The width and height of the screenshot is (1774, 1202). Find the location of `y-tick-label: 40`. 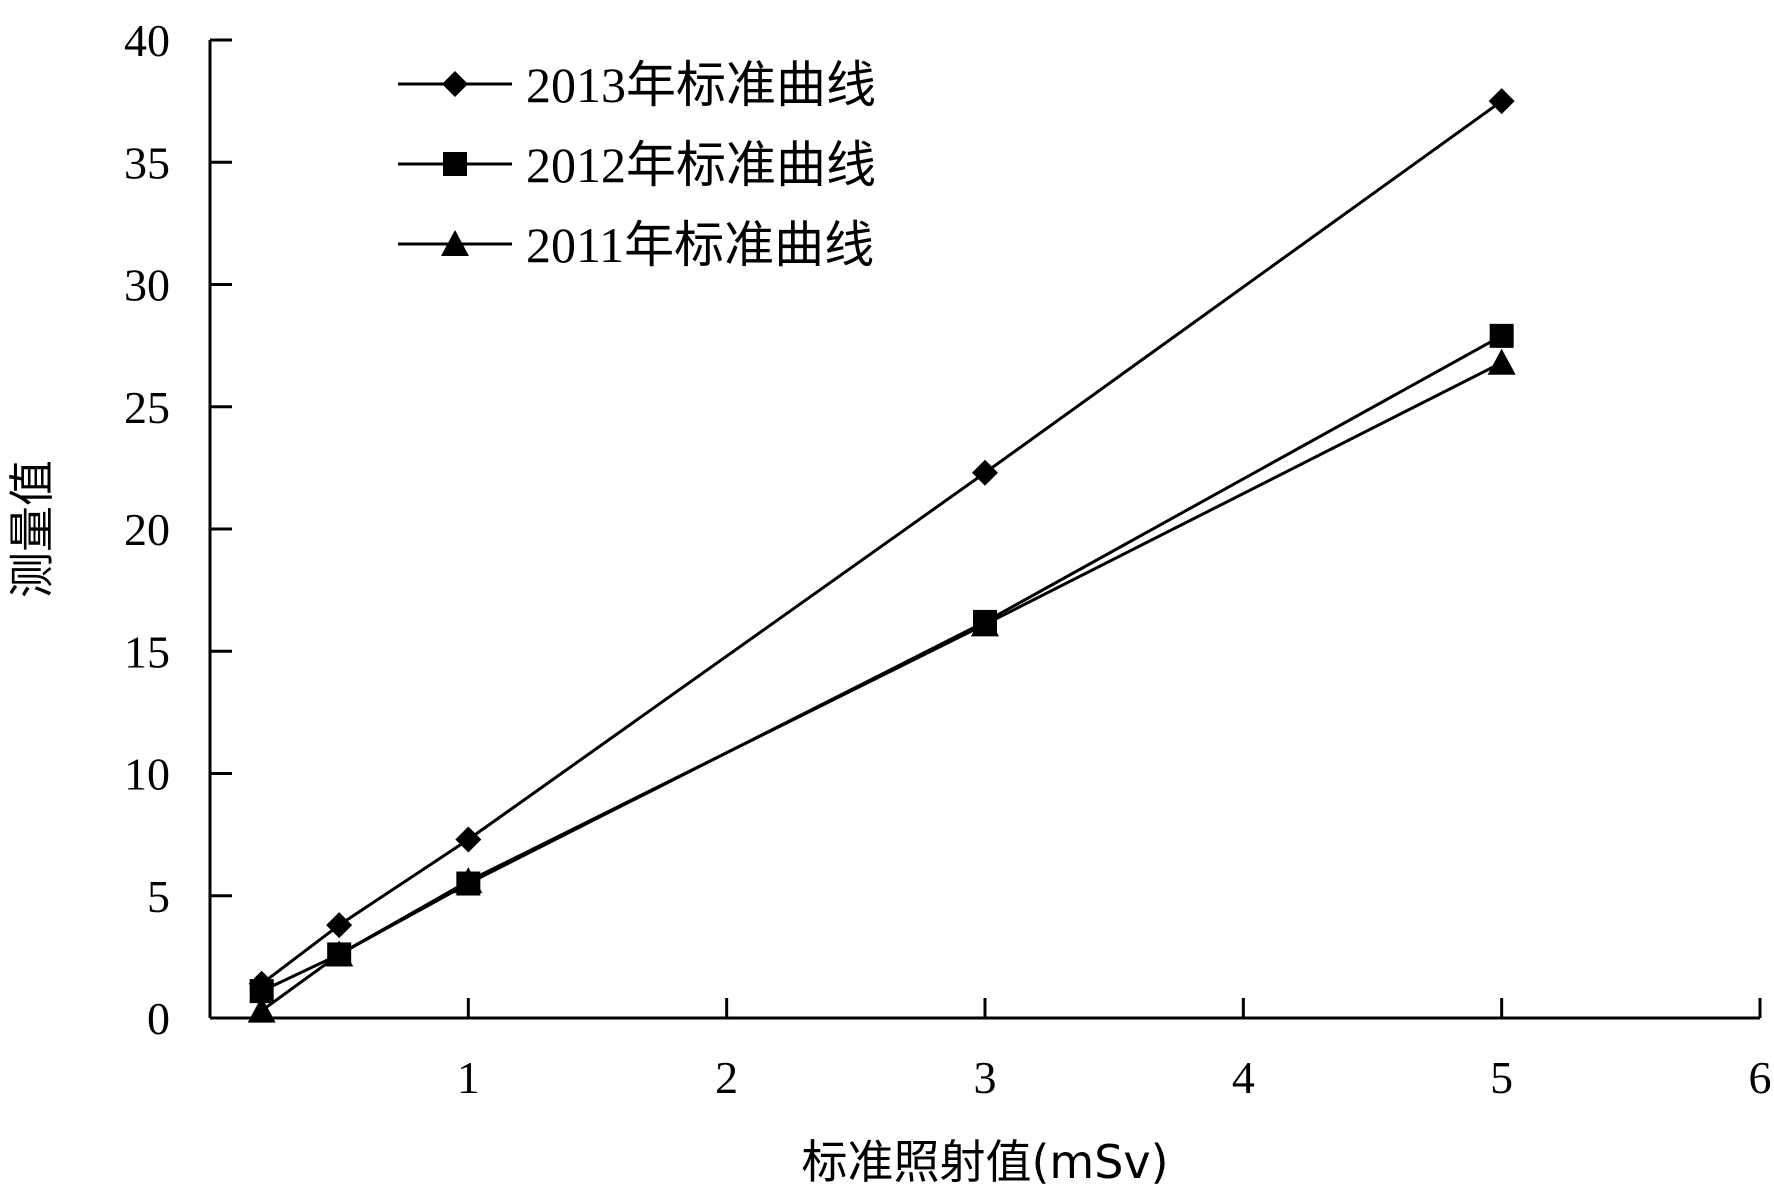

y-tick-label: 40 is located at coordinates (147, 40).